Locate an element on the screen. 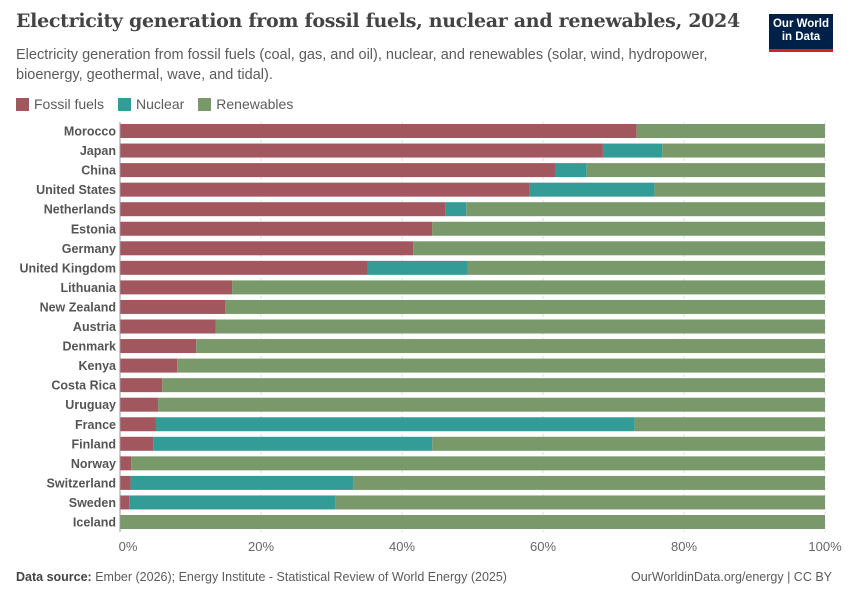 The width and height of the screenshot is (850, 600). category-label: Kenya is located at coordinates (97, 366).